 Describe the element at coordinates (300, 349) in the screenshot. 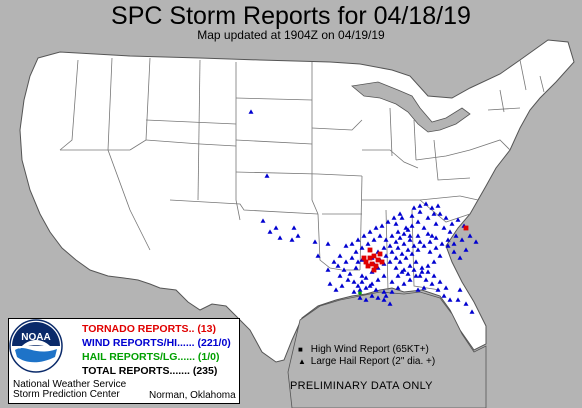

I see `square-icon: ■` at that location.